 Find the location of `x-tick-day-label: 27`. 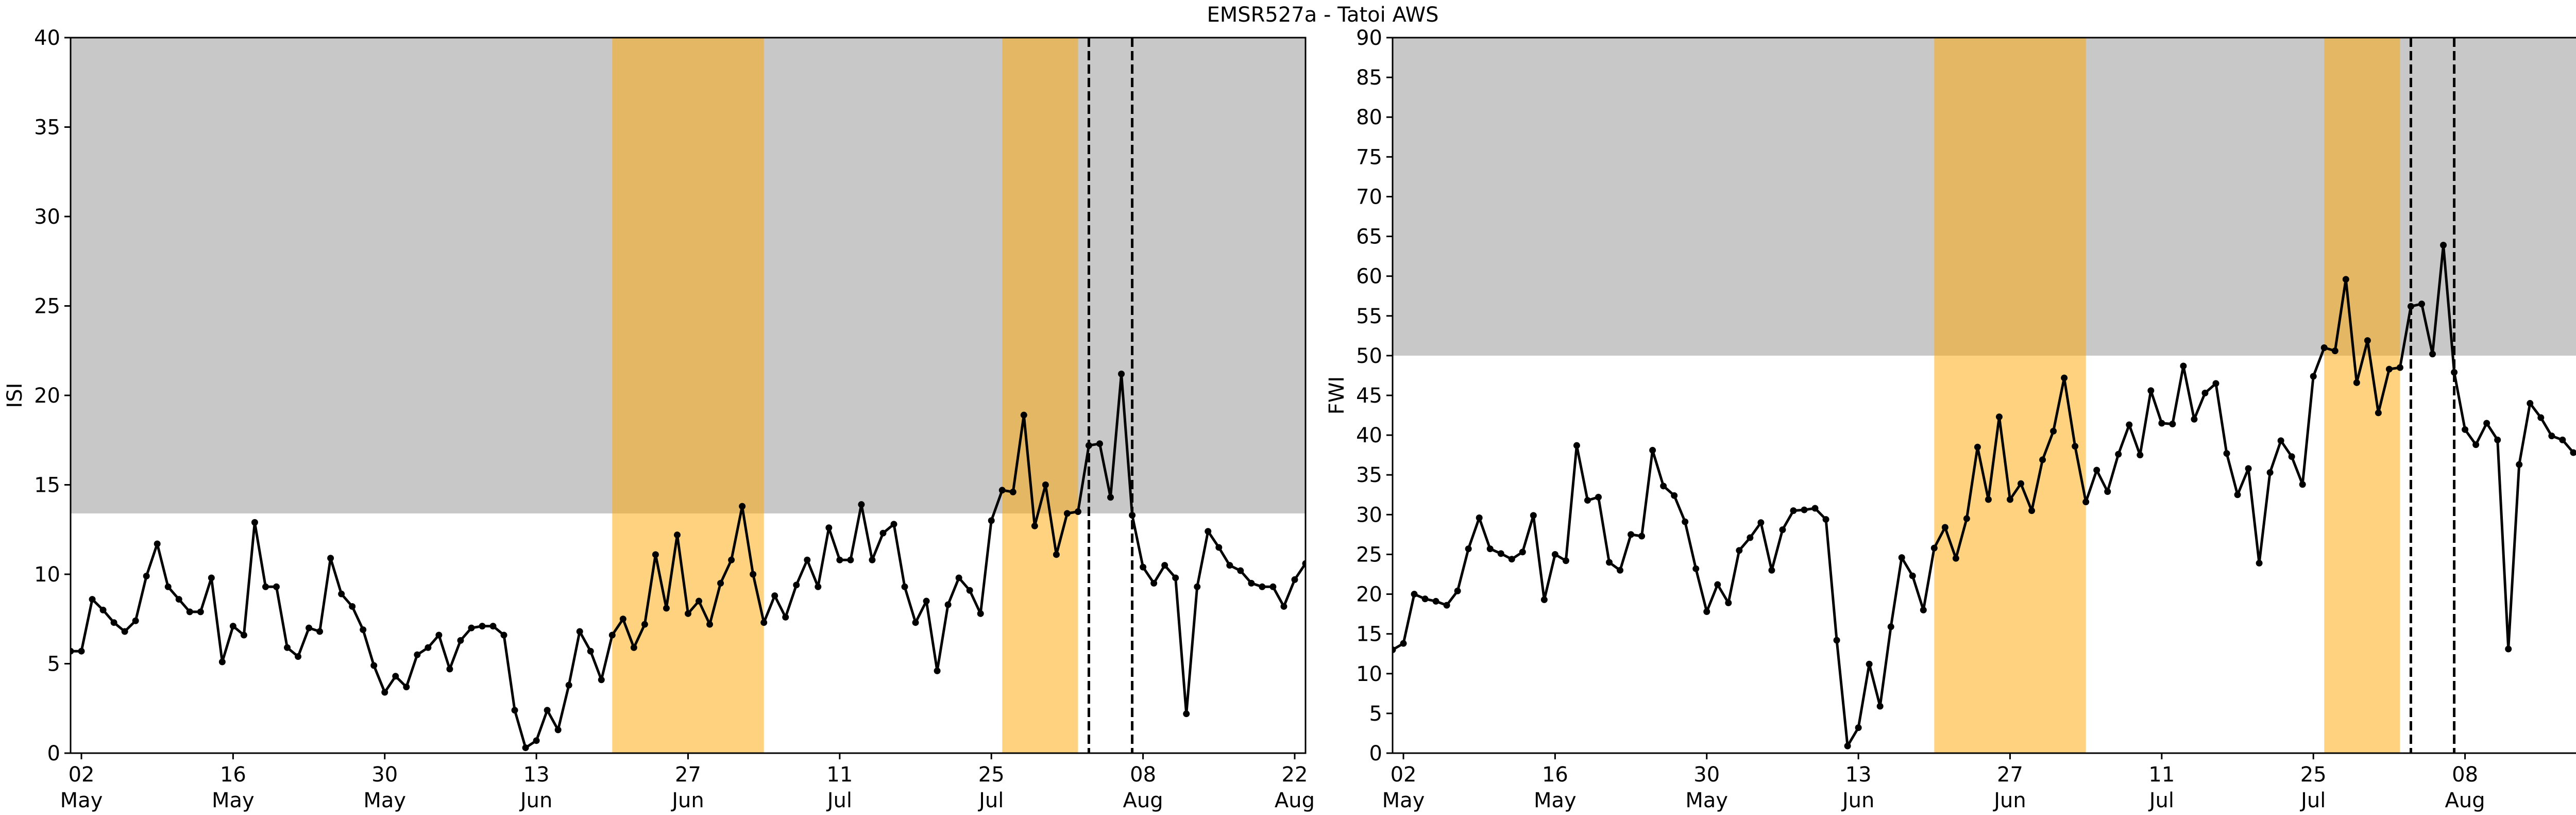

x-tick-day-label: 27 is located at coordinates (2010, 775).